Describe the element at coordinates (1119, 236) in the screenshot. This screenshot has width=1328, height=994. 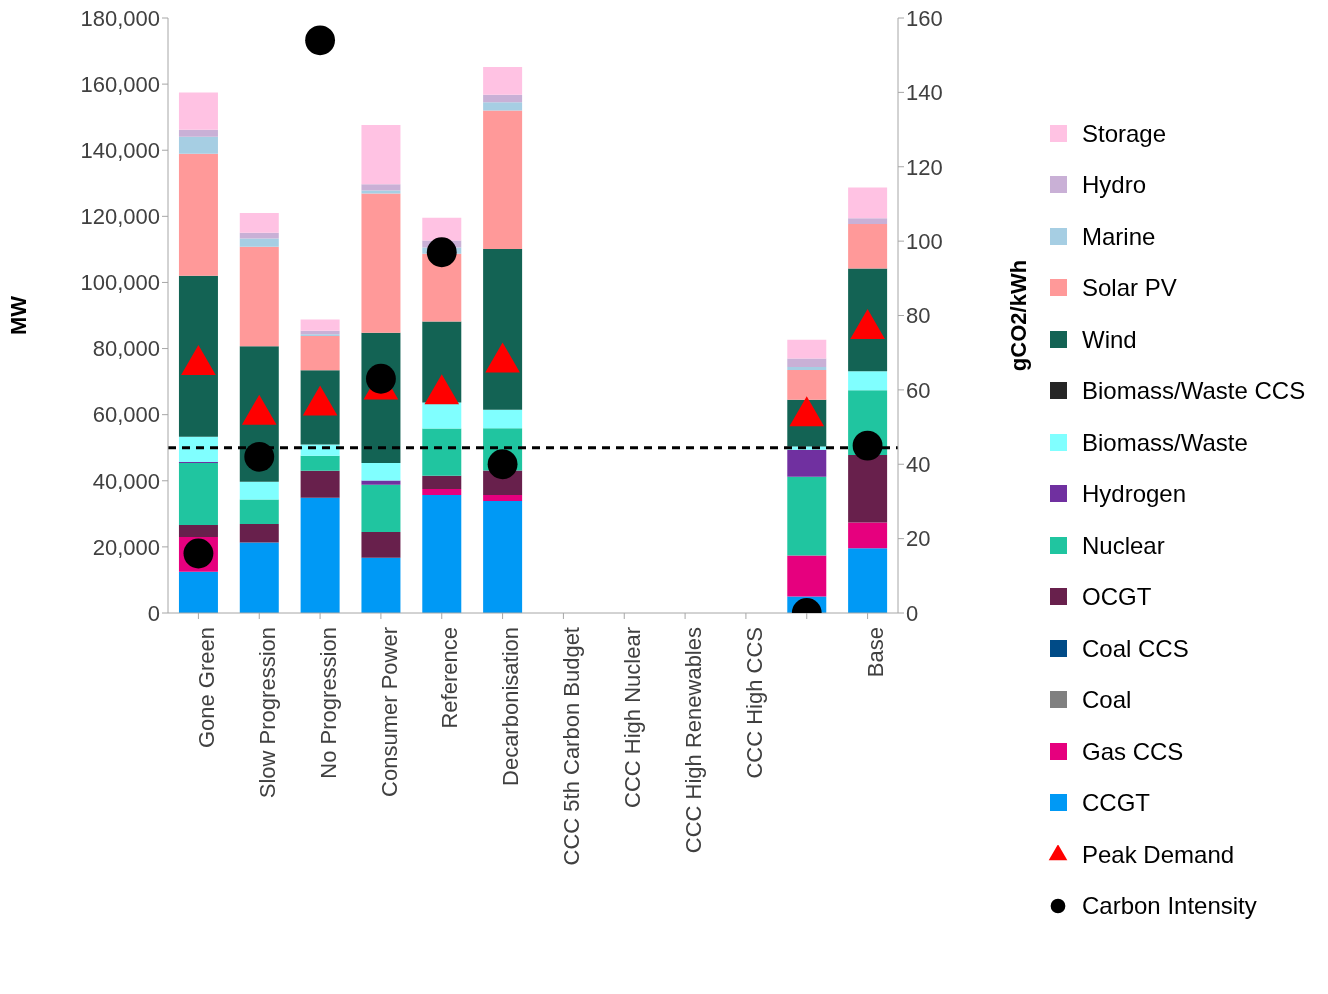
I see `legend-label: Marine` at that location.